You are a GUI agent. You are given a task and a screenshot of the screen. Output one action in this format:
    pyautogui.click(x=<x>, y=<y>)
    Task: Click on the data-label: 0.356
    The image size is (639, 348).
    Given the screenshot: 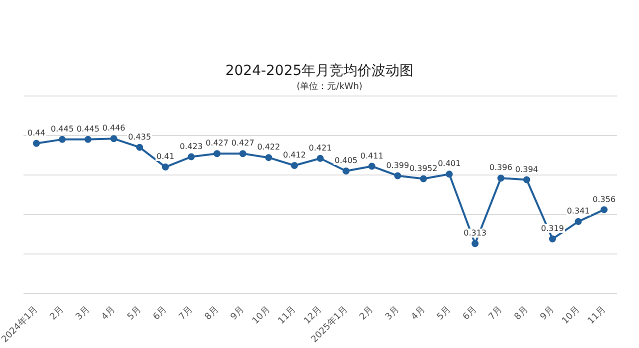 What is the action you would take?
    pyautogui.click(x=604, y=199)
    